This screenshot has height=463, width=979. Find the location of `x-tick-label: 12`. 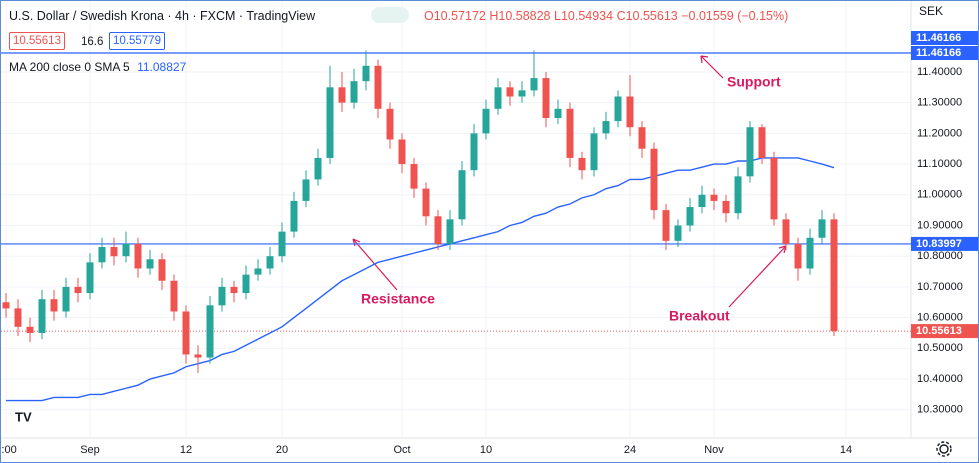

x-tick-label: 12 is located at coordinates (186, 450).